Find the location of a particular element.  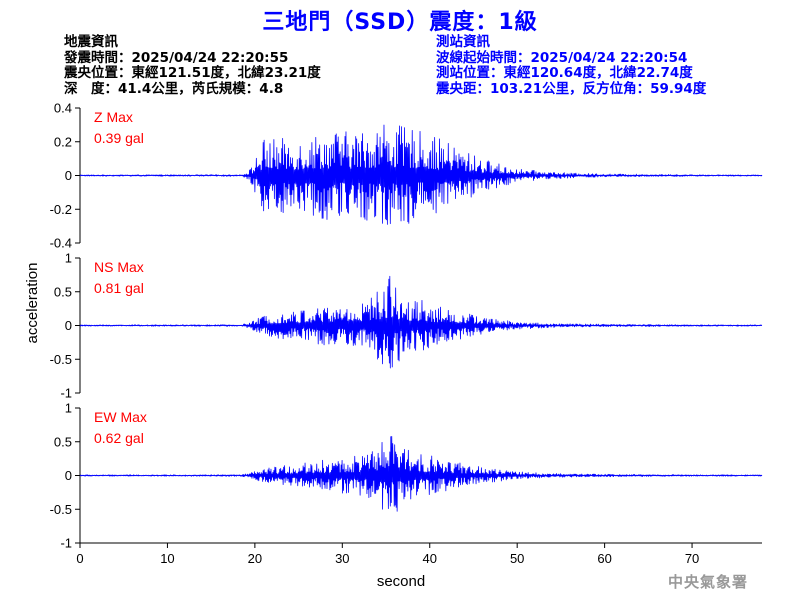

max-value-ew: 0.62 gal is located at coordinates (119, 438).